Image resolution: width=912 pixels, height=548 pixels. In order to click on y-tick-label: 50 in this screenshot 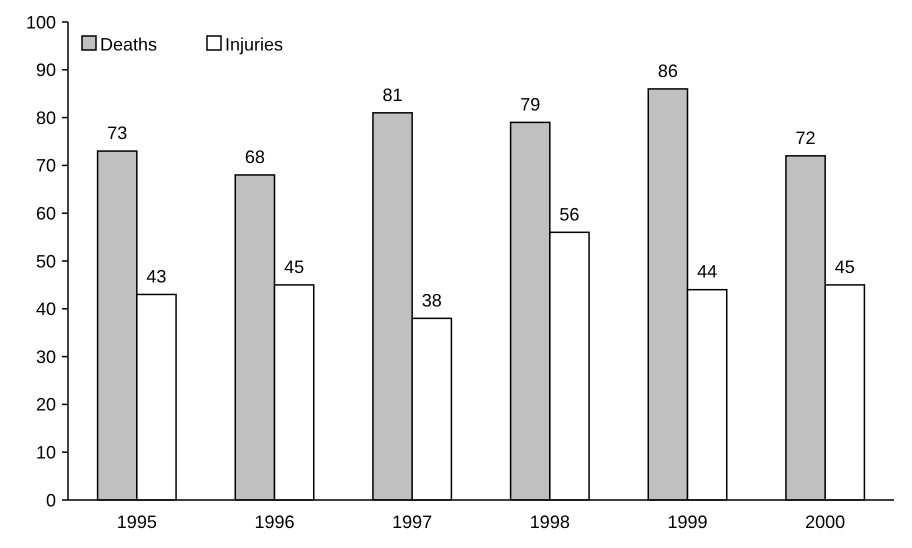, I will do `click(46, 261)`.